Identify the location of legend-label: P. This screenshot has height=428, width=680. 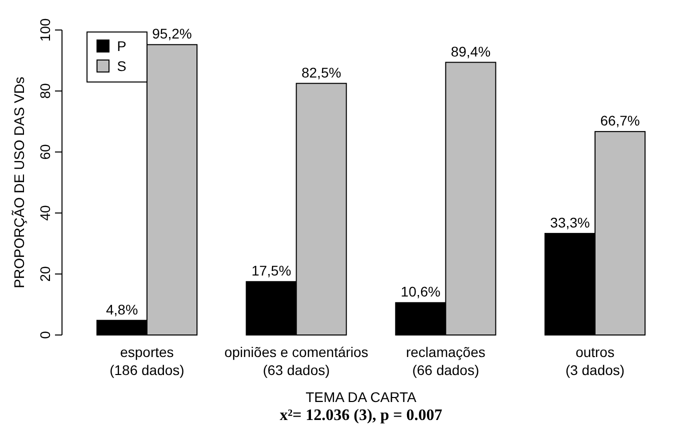
(121, 46).